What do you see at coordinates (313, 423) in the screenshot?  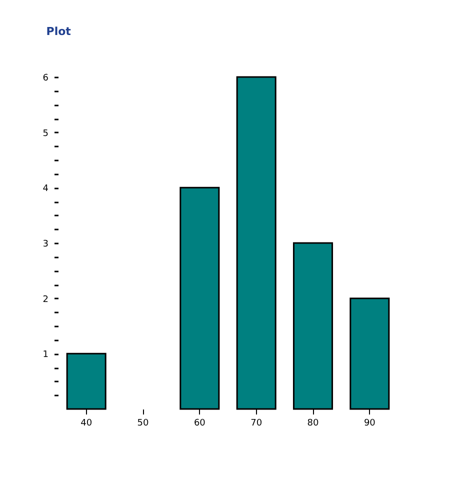 I see `x-tick-label: 80` at bounding box center [313, 423].